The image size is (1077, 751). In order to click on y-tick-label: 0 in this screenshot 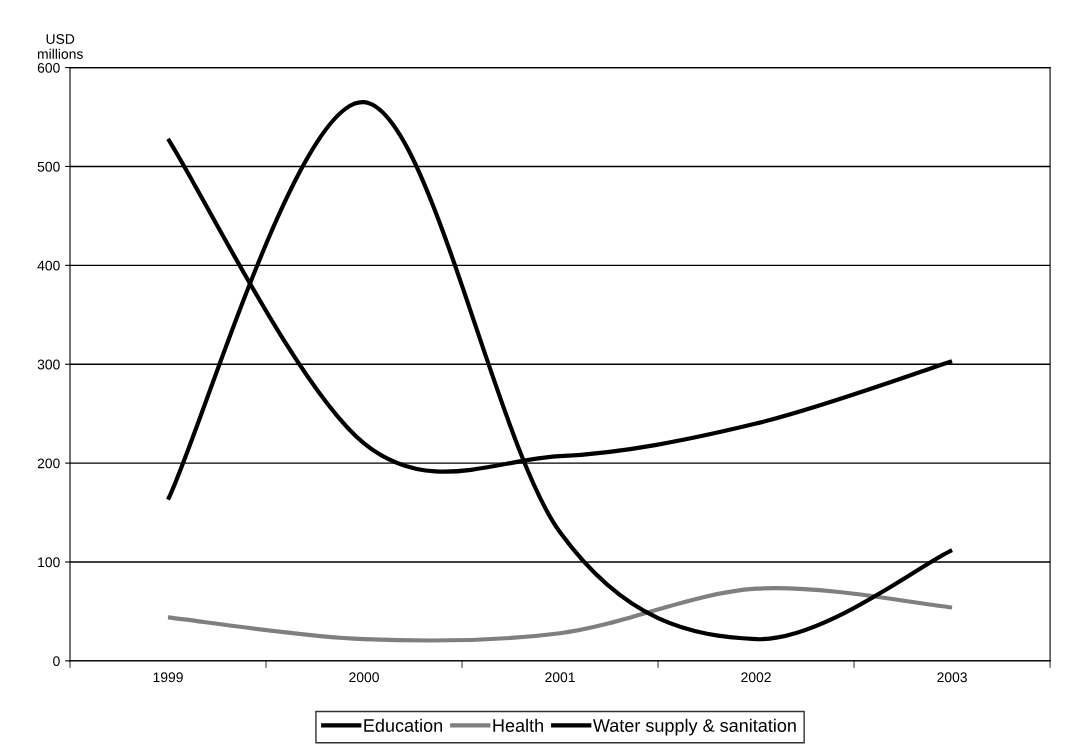, I will do `click(56, 661)`.